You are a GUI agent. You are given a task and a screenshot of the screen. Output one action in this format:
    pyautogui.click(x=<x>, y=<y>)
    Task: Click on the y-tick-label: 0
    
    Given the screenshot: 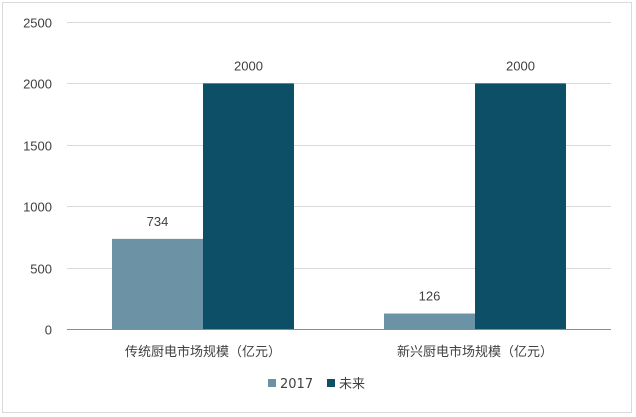 What is the action you would take?
    pyautogui.click(x=48, y=330)
    